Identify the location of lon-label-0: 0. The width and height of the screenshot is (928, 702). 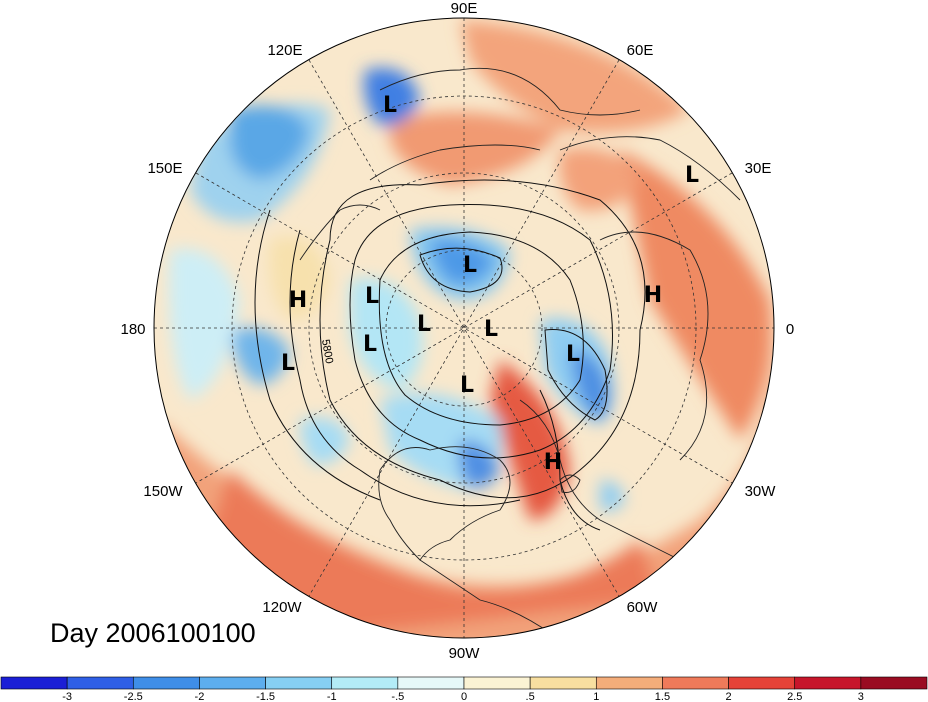
(790, 329).